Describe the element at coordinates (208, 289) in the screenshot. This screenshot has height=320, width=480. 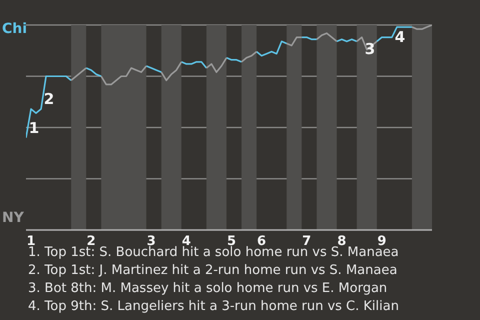
I see `text: 3. Bot 8th: M. Massey hit a solo home run vs E. Morgan` at that location.